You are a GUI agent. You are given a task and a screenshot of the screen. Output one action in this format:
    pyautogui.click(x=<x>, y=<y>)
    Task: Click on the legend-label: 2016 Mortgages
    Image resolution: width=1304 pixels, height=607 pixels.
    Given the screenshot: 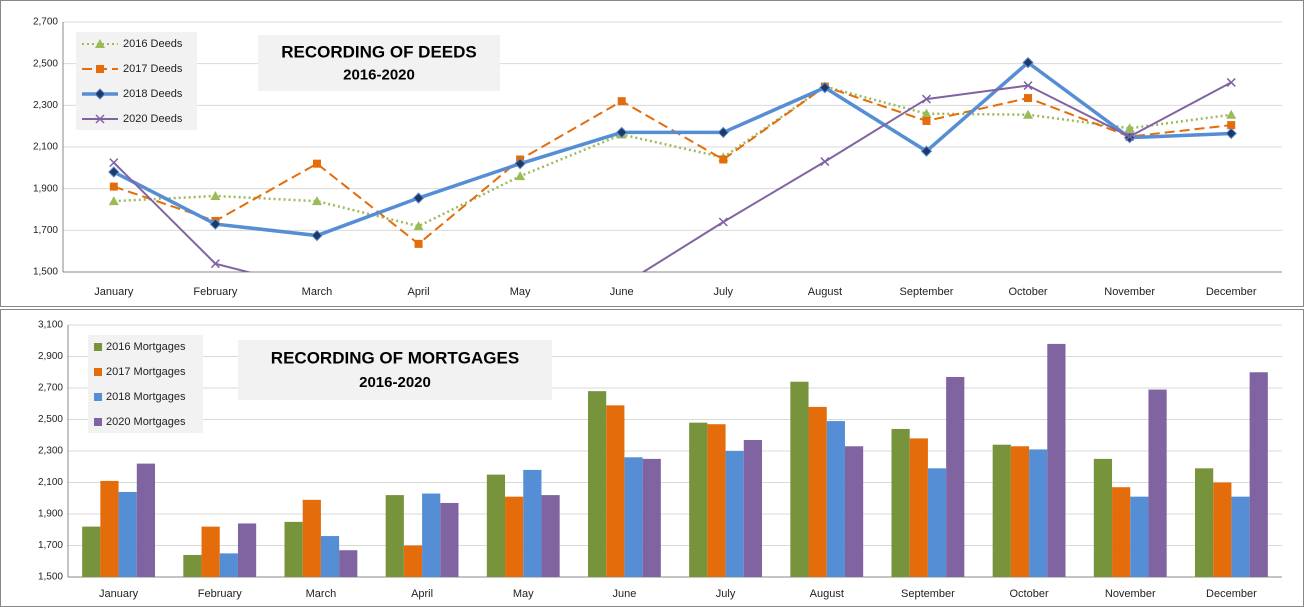 What is the action you would take?
    pyautogui.click(x=146, y=347)
    